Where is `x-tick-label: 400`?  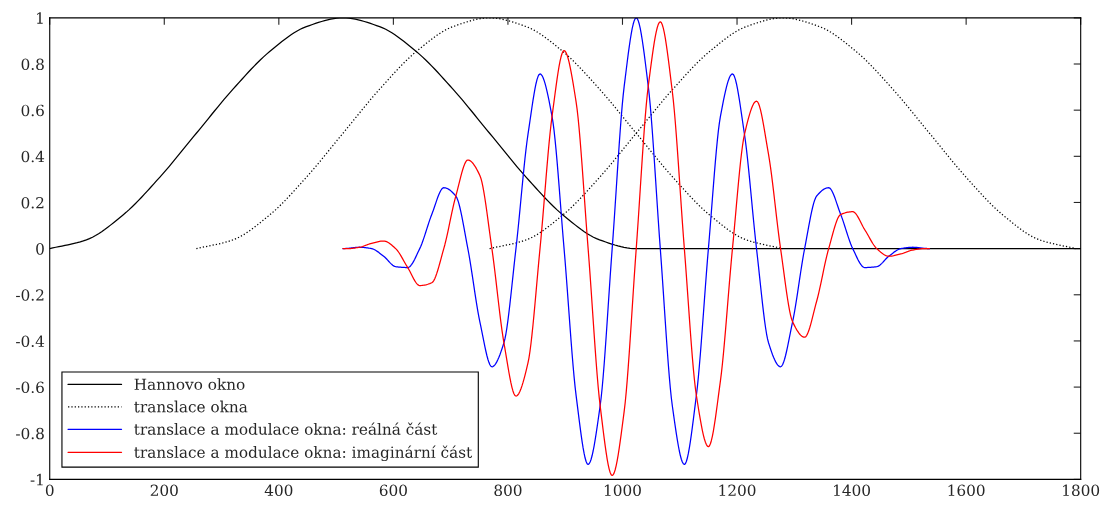 x-tick-label: 400 is located at coordinates (278, 490).